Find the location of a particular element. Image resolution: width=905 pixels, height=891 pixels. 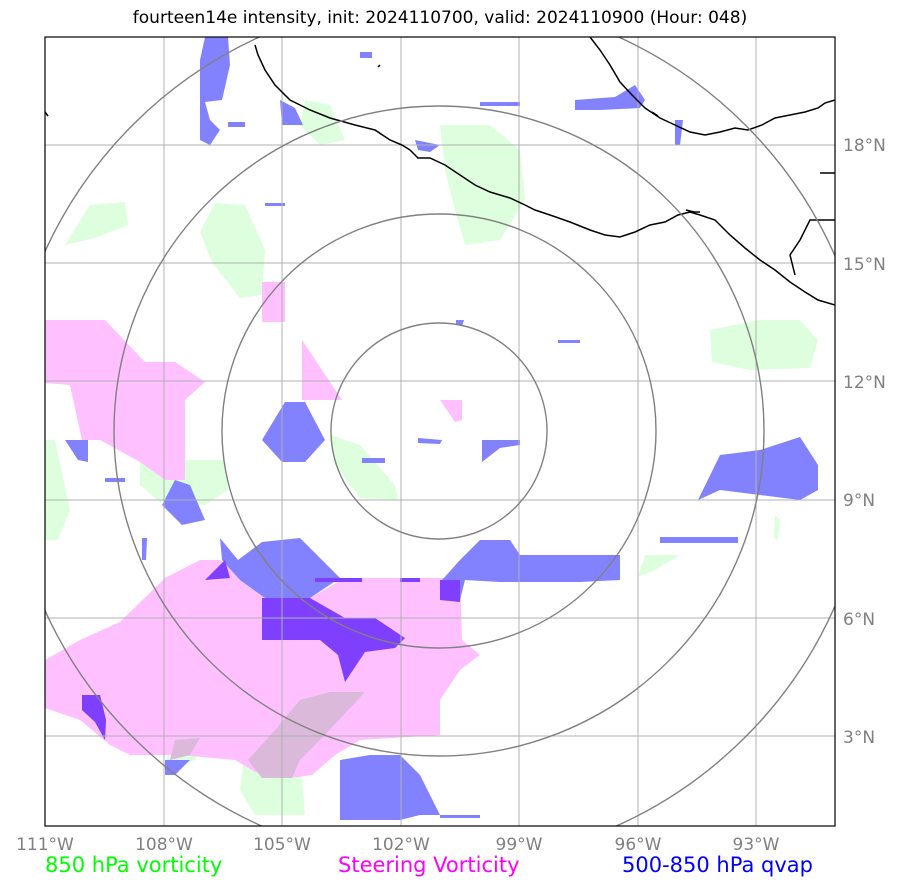

legend-vorticity-850: 850 hPa vorticity is located at coordinates (134, 865).